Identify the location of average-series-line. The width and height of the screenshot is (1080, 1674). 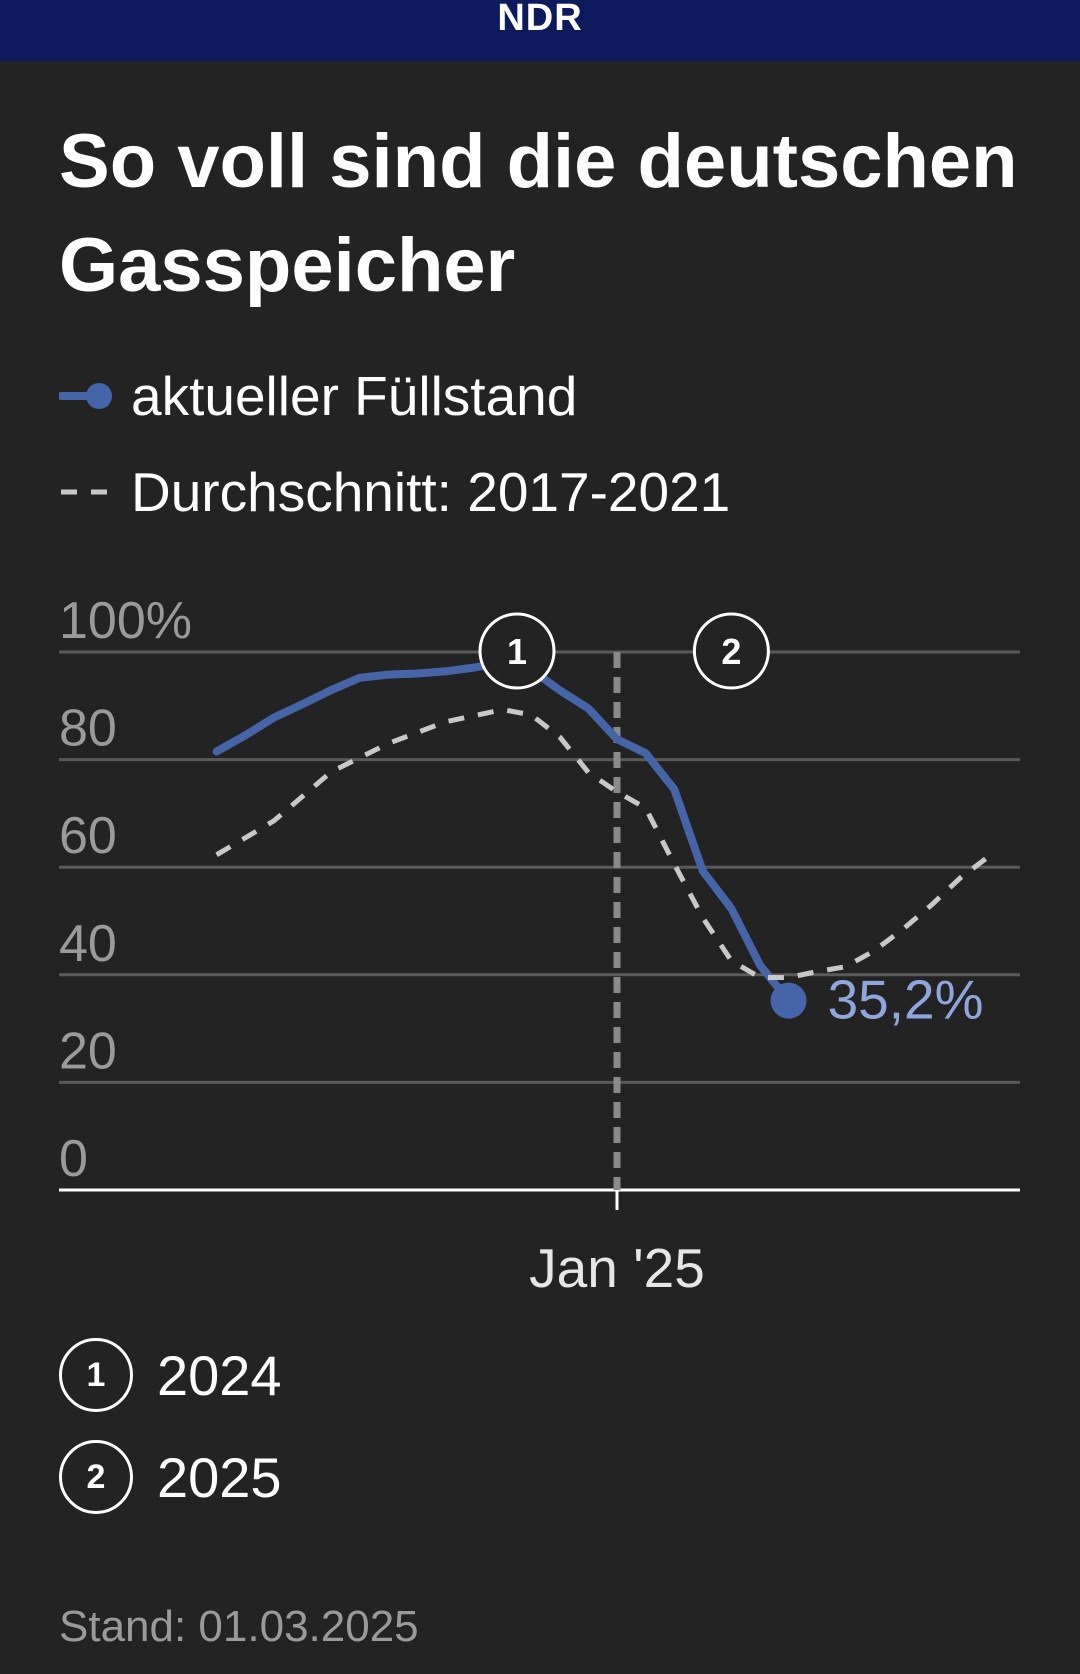
(603, 843).